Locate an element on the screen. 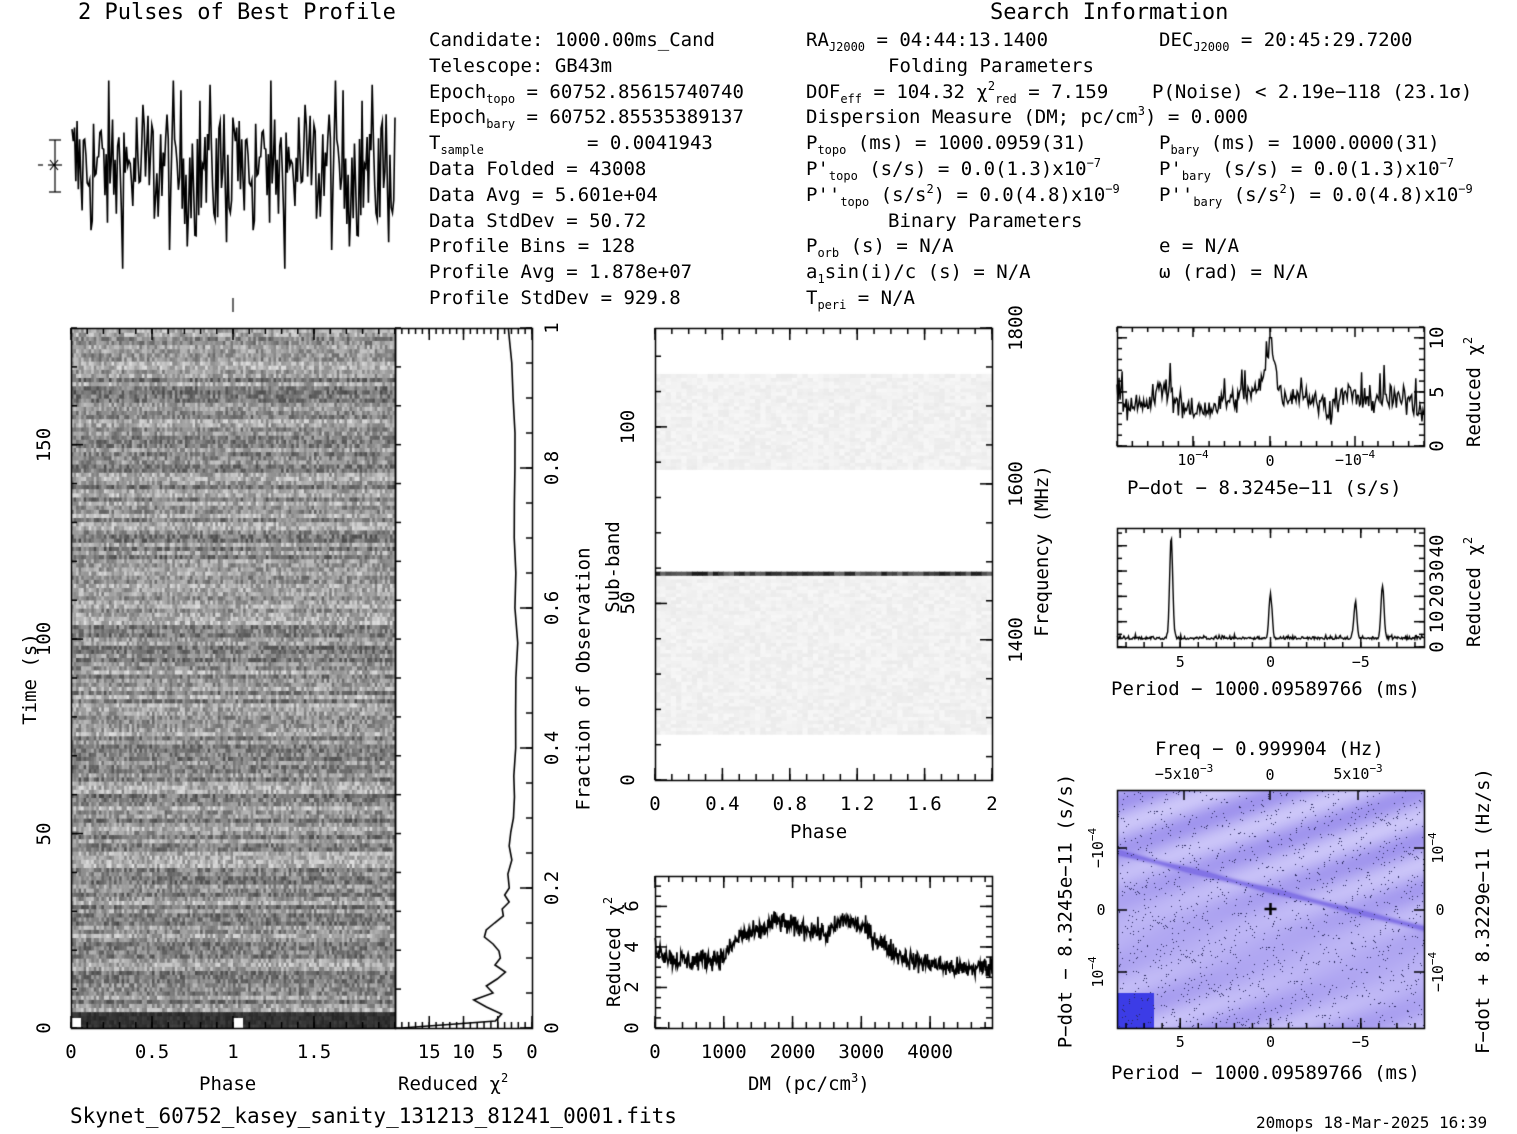 The width and height of the screenshot is (1517, 1134). time-phase-xtick: 0.5 is located at coordinates (152, 1052).